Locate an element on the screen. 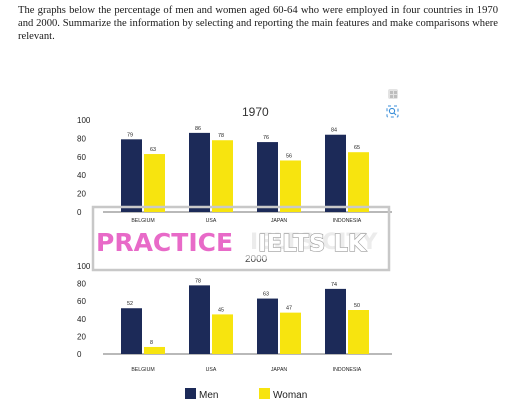  legend-men-label: Men is located at coordinates (208, 395).